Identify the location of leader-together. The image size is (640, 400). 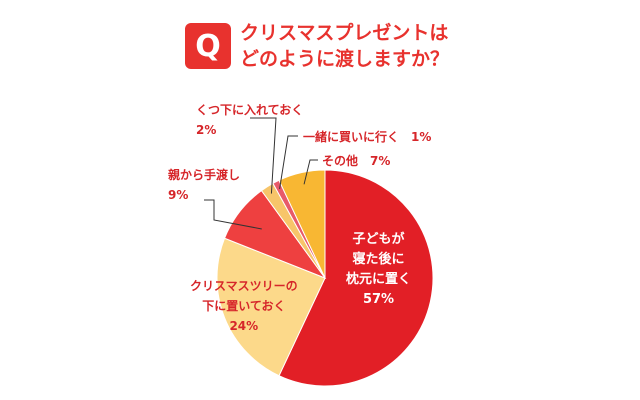
(288, 162).